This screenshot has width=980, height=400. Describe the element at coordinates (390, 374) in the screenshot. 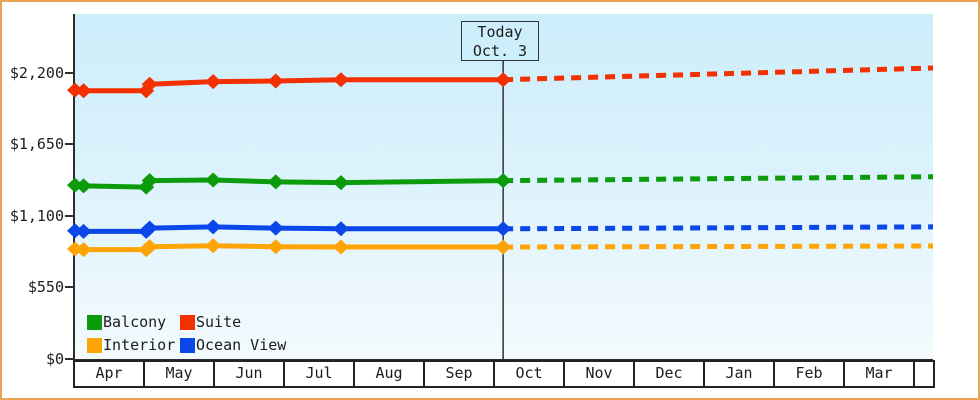

I see `month-cell-aug: Aug` at that location.